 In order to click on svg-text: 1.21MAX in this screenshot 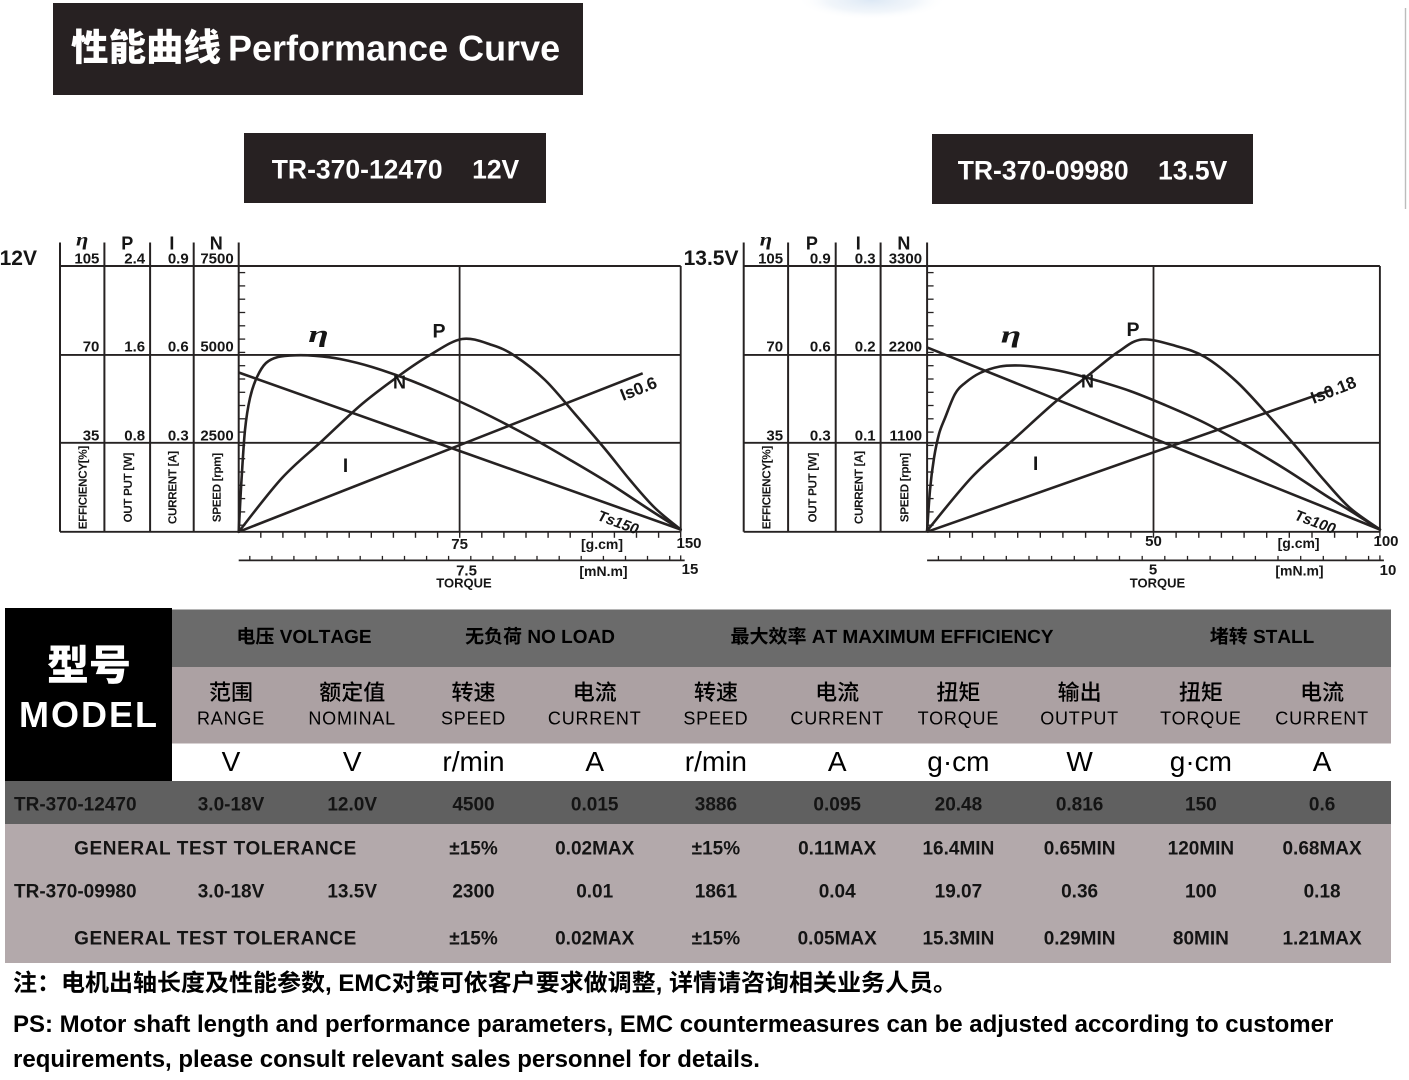, I will do `click(1322, 939)`.